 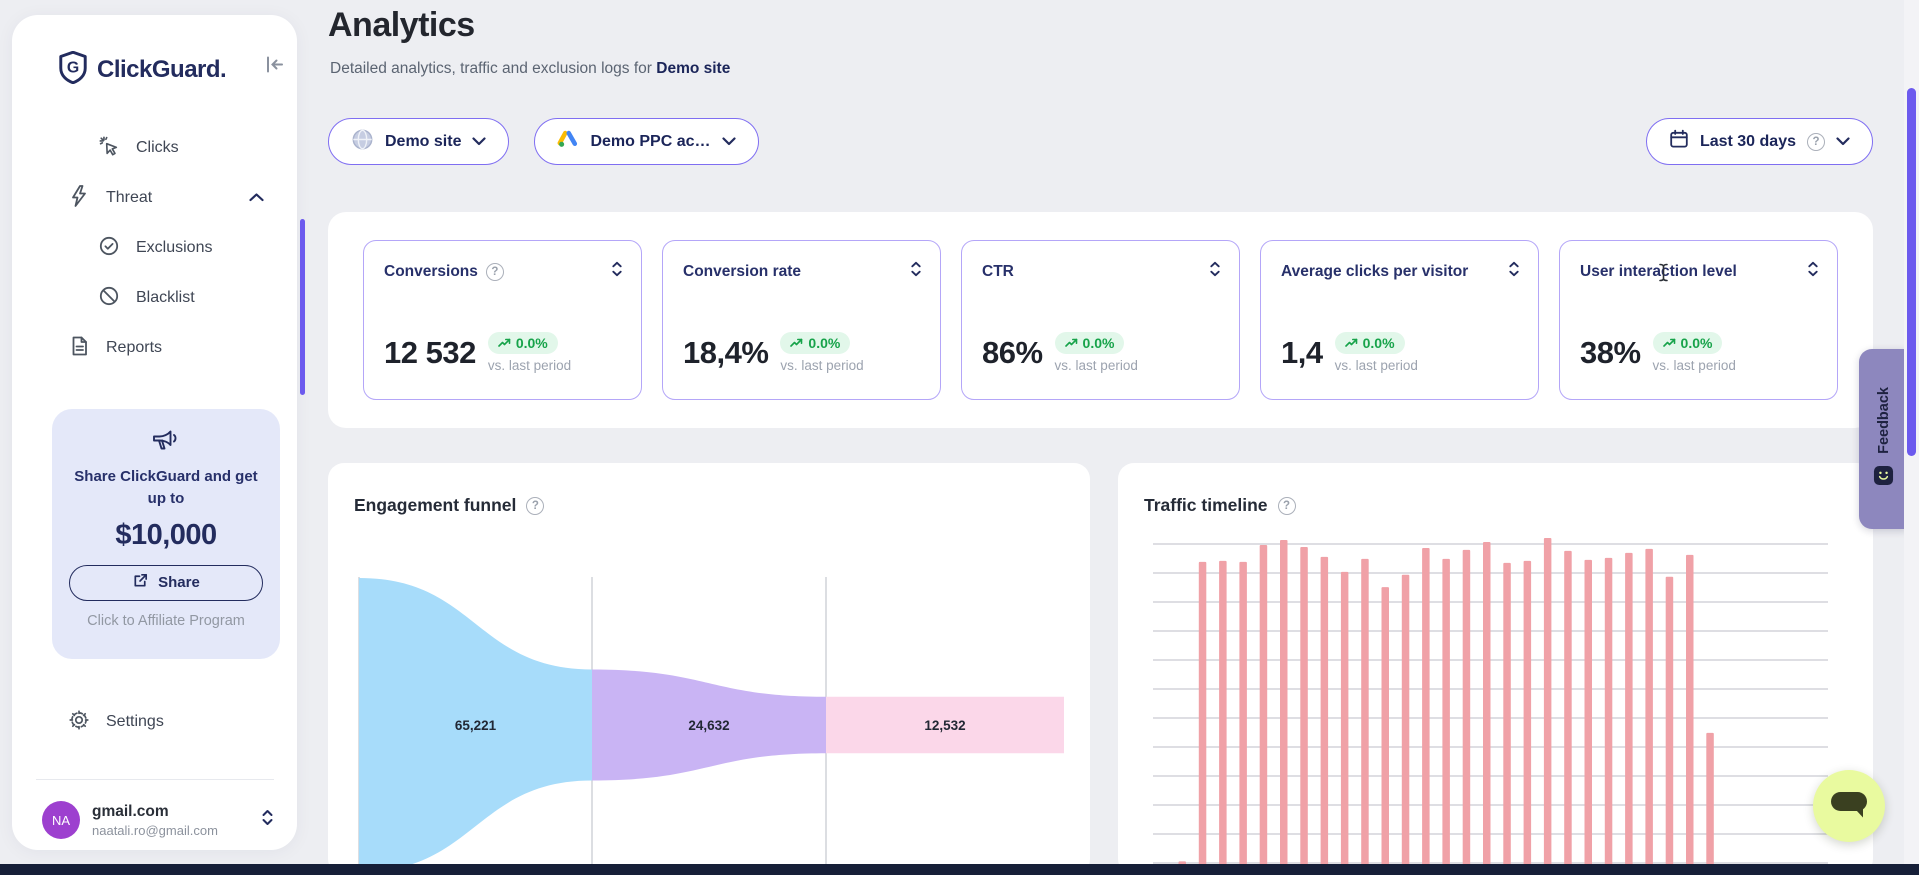 I want to click on account-switcher: NA gmail.com naatali.ro@gmail.com, so click(x=158, y=820).